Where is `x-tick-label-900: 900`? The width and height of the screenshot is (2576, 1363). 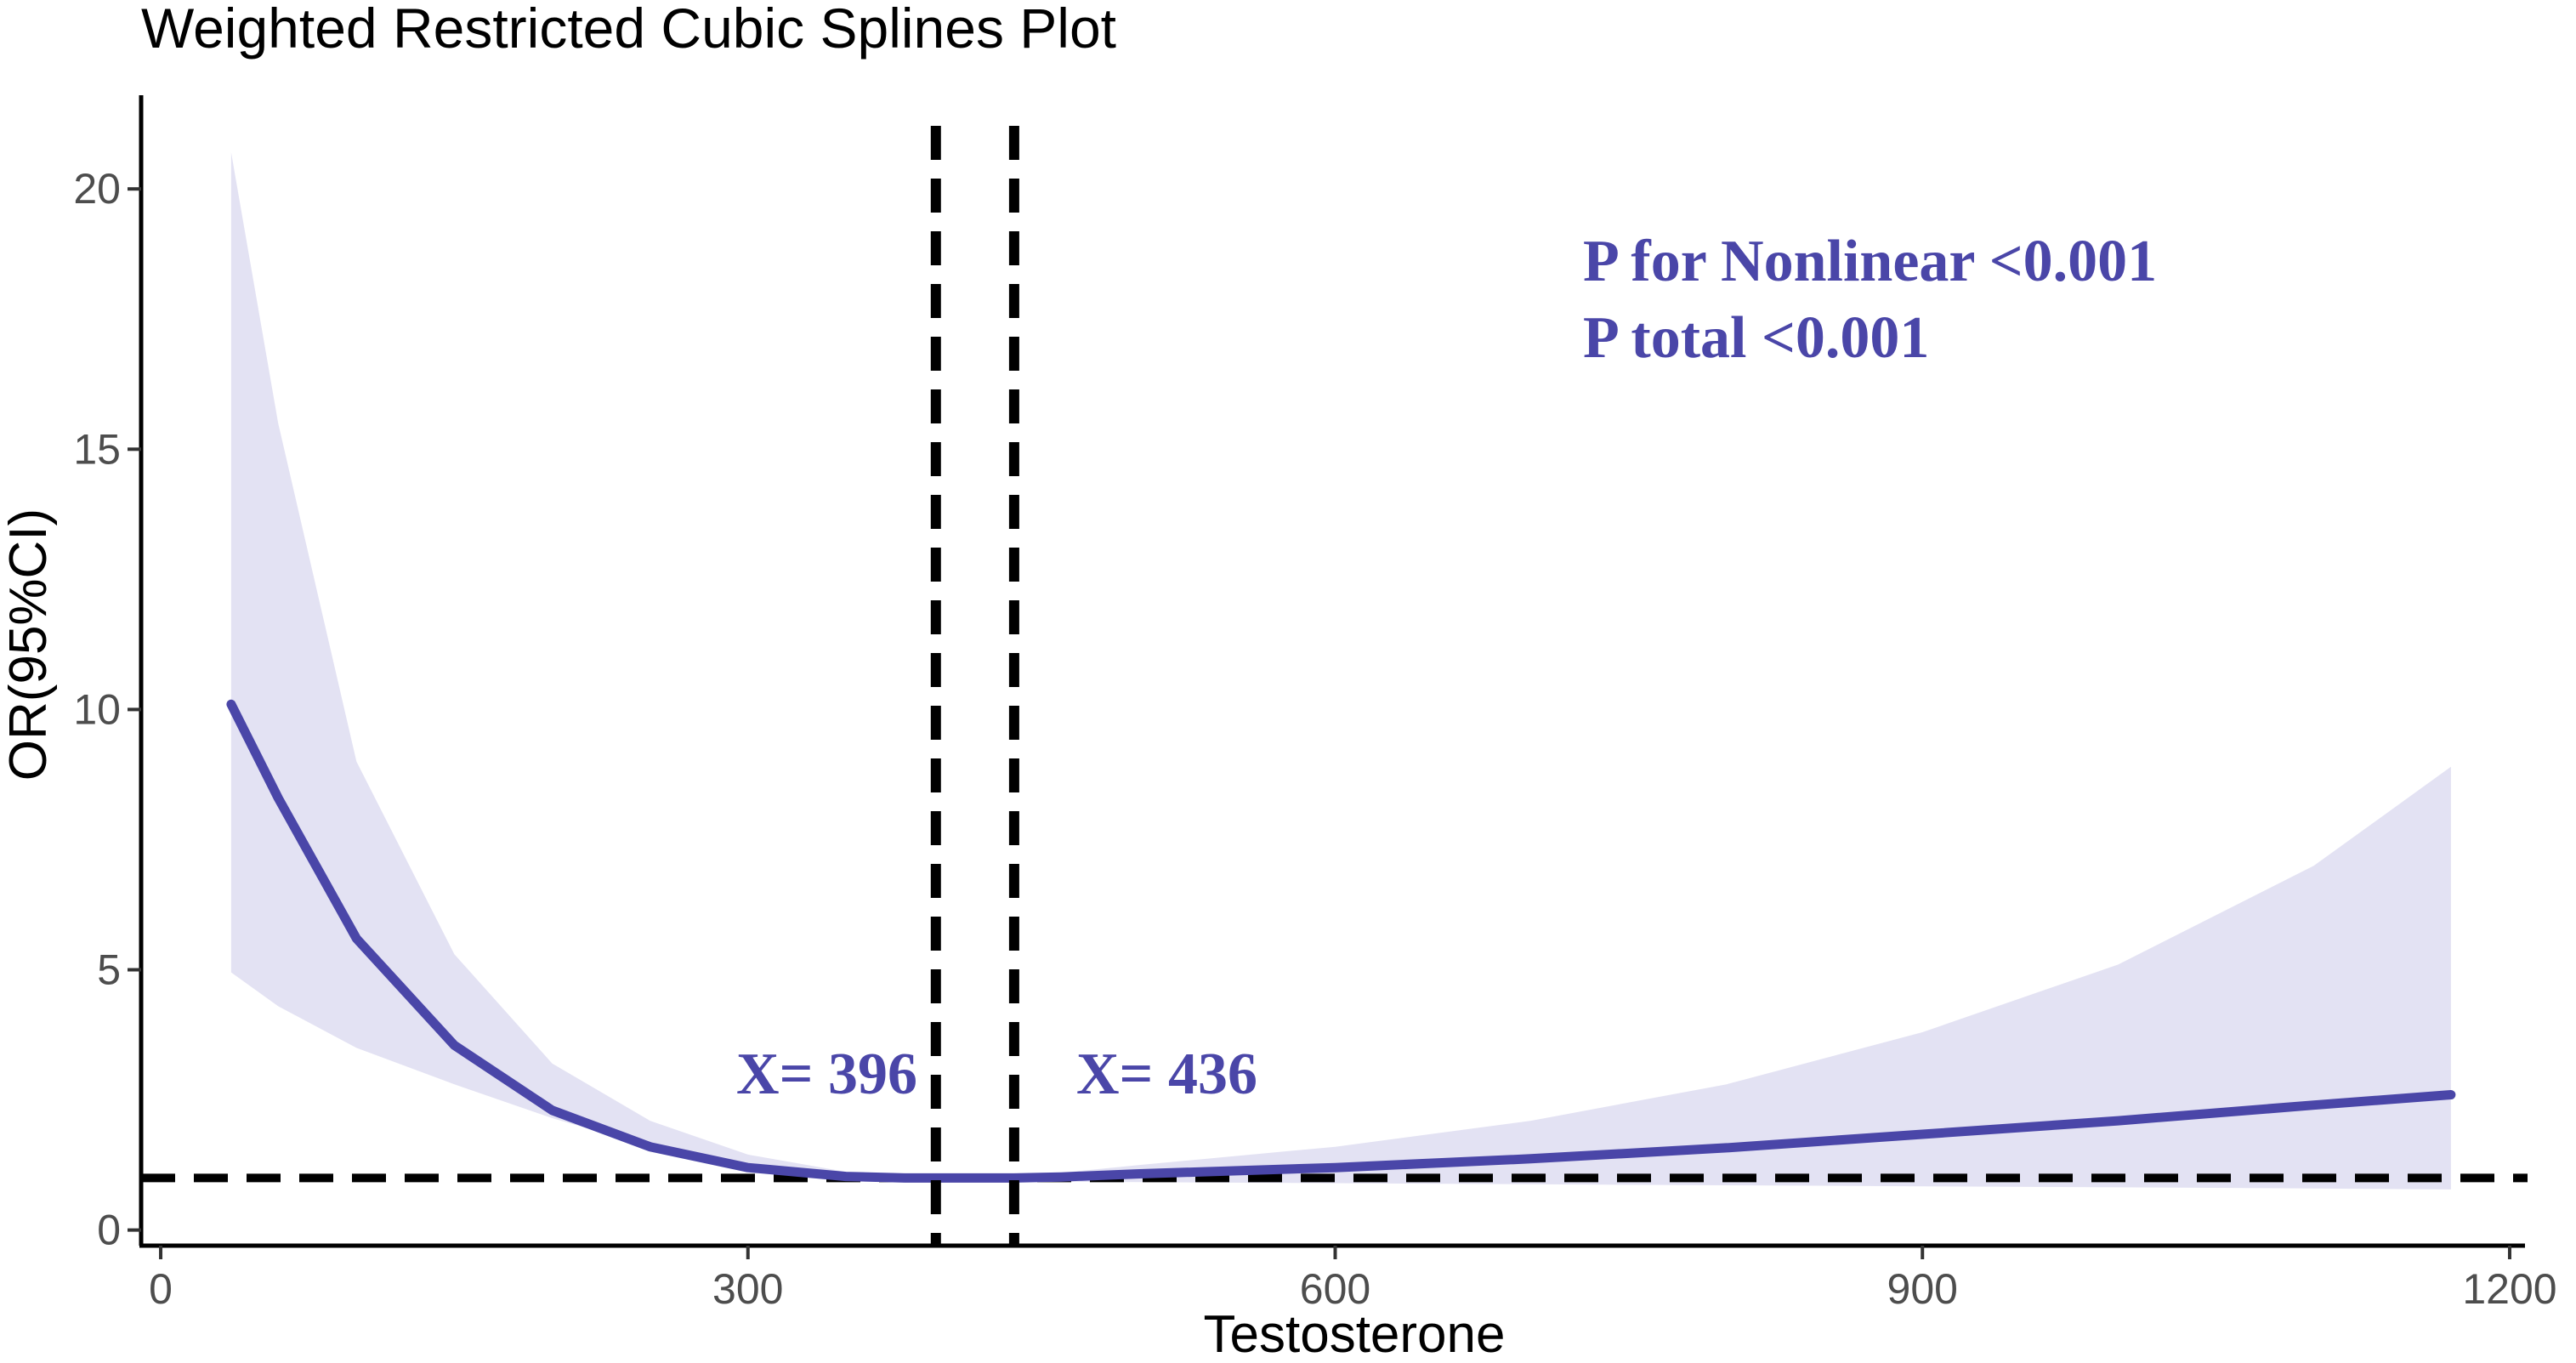 x-tick-label-900: 900 is located at coordinates (1923, 1289).